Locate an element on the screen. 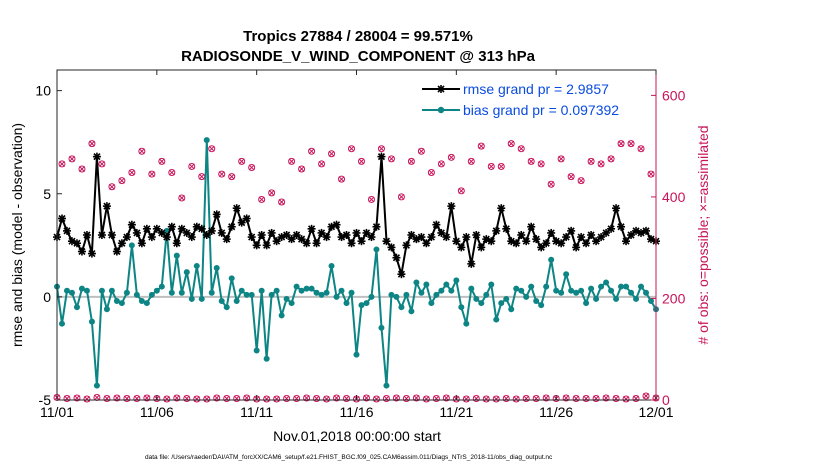  y-tick-label: 10 is located at coordinates (43, 91).